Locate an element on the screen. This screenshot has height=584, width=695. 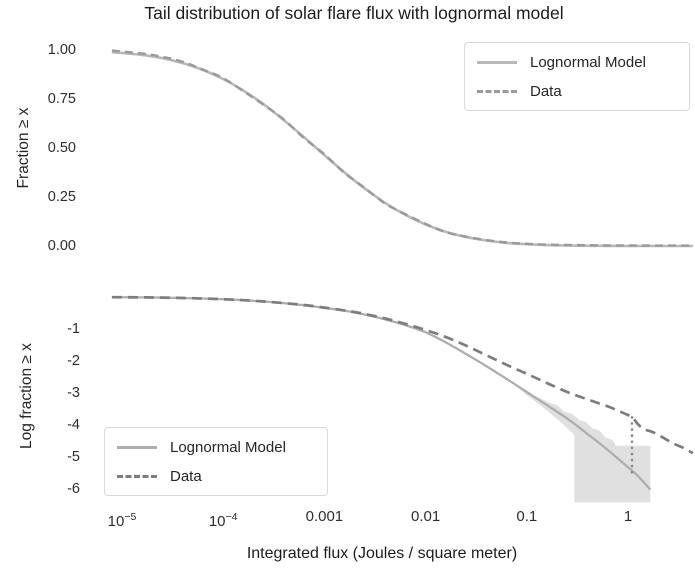
confidence-band is located at coordinates (578, 440).